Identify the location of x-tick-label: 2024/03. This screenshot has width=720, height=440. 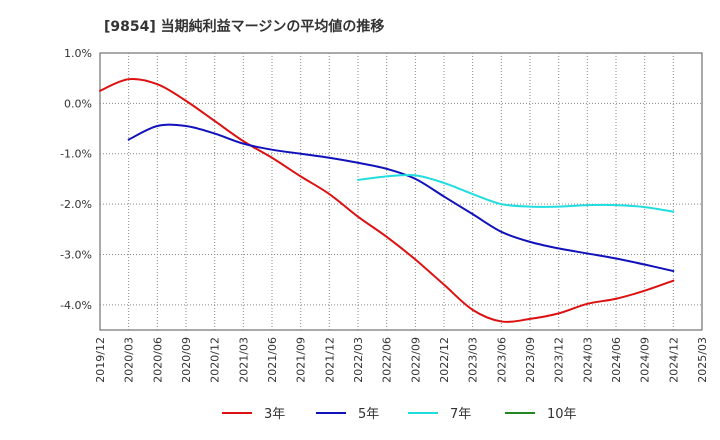
(587, 360).